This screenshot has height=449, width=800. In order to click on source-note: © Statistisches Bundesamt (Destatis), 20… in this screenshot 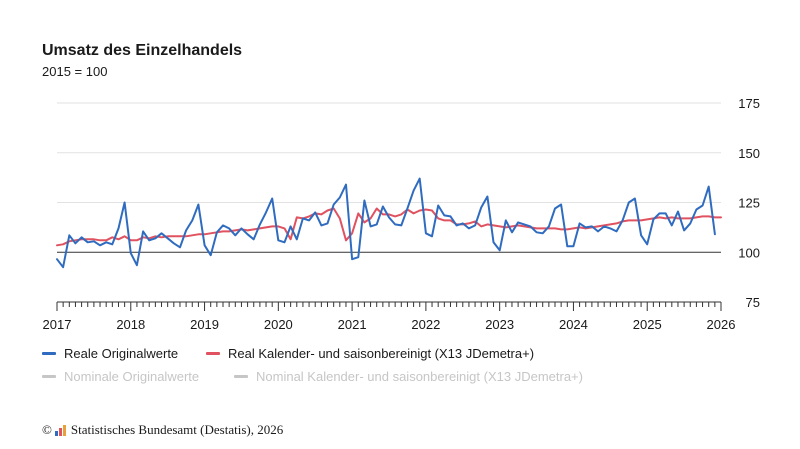, I will do `click(162, 430)`.